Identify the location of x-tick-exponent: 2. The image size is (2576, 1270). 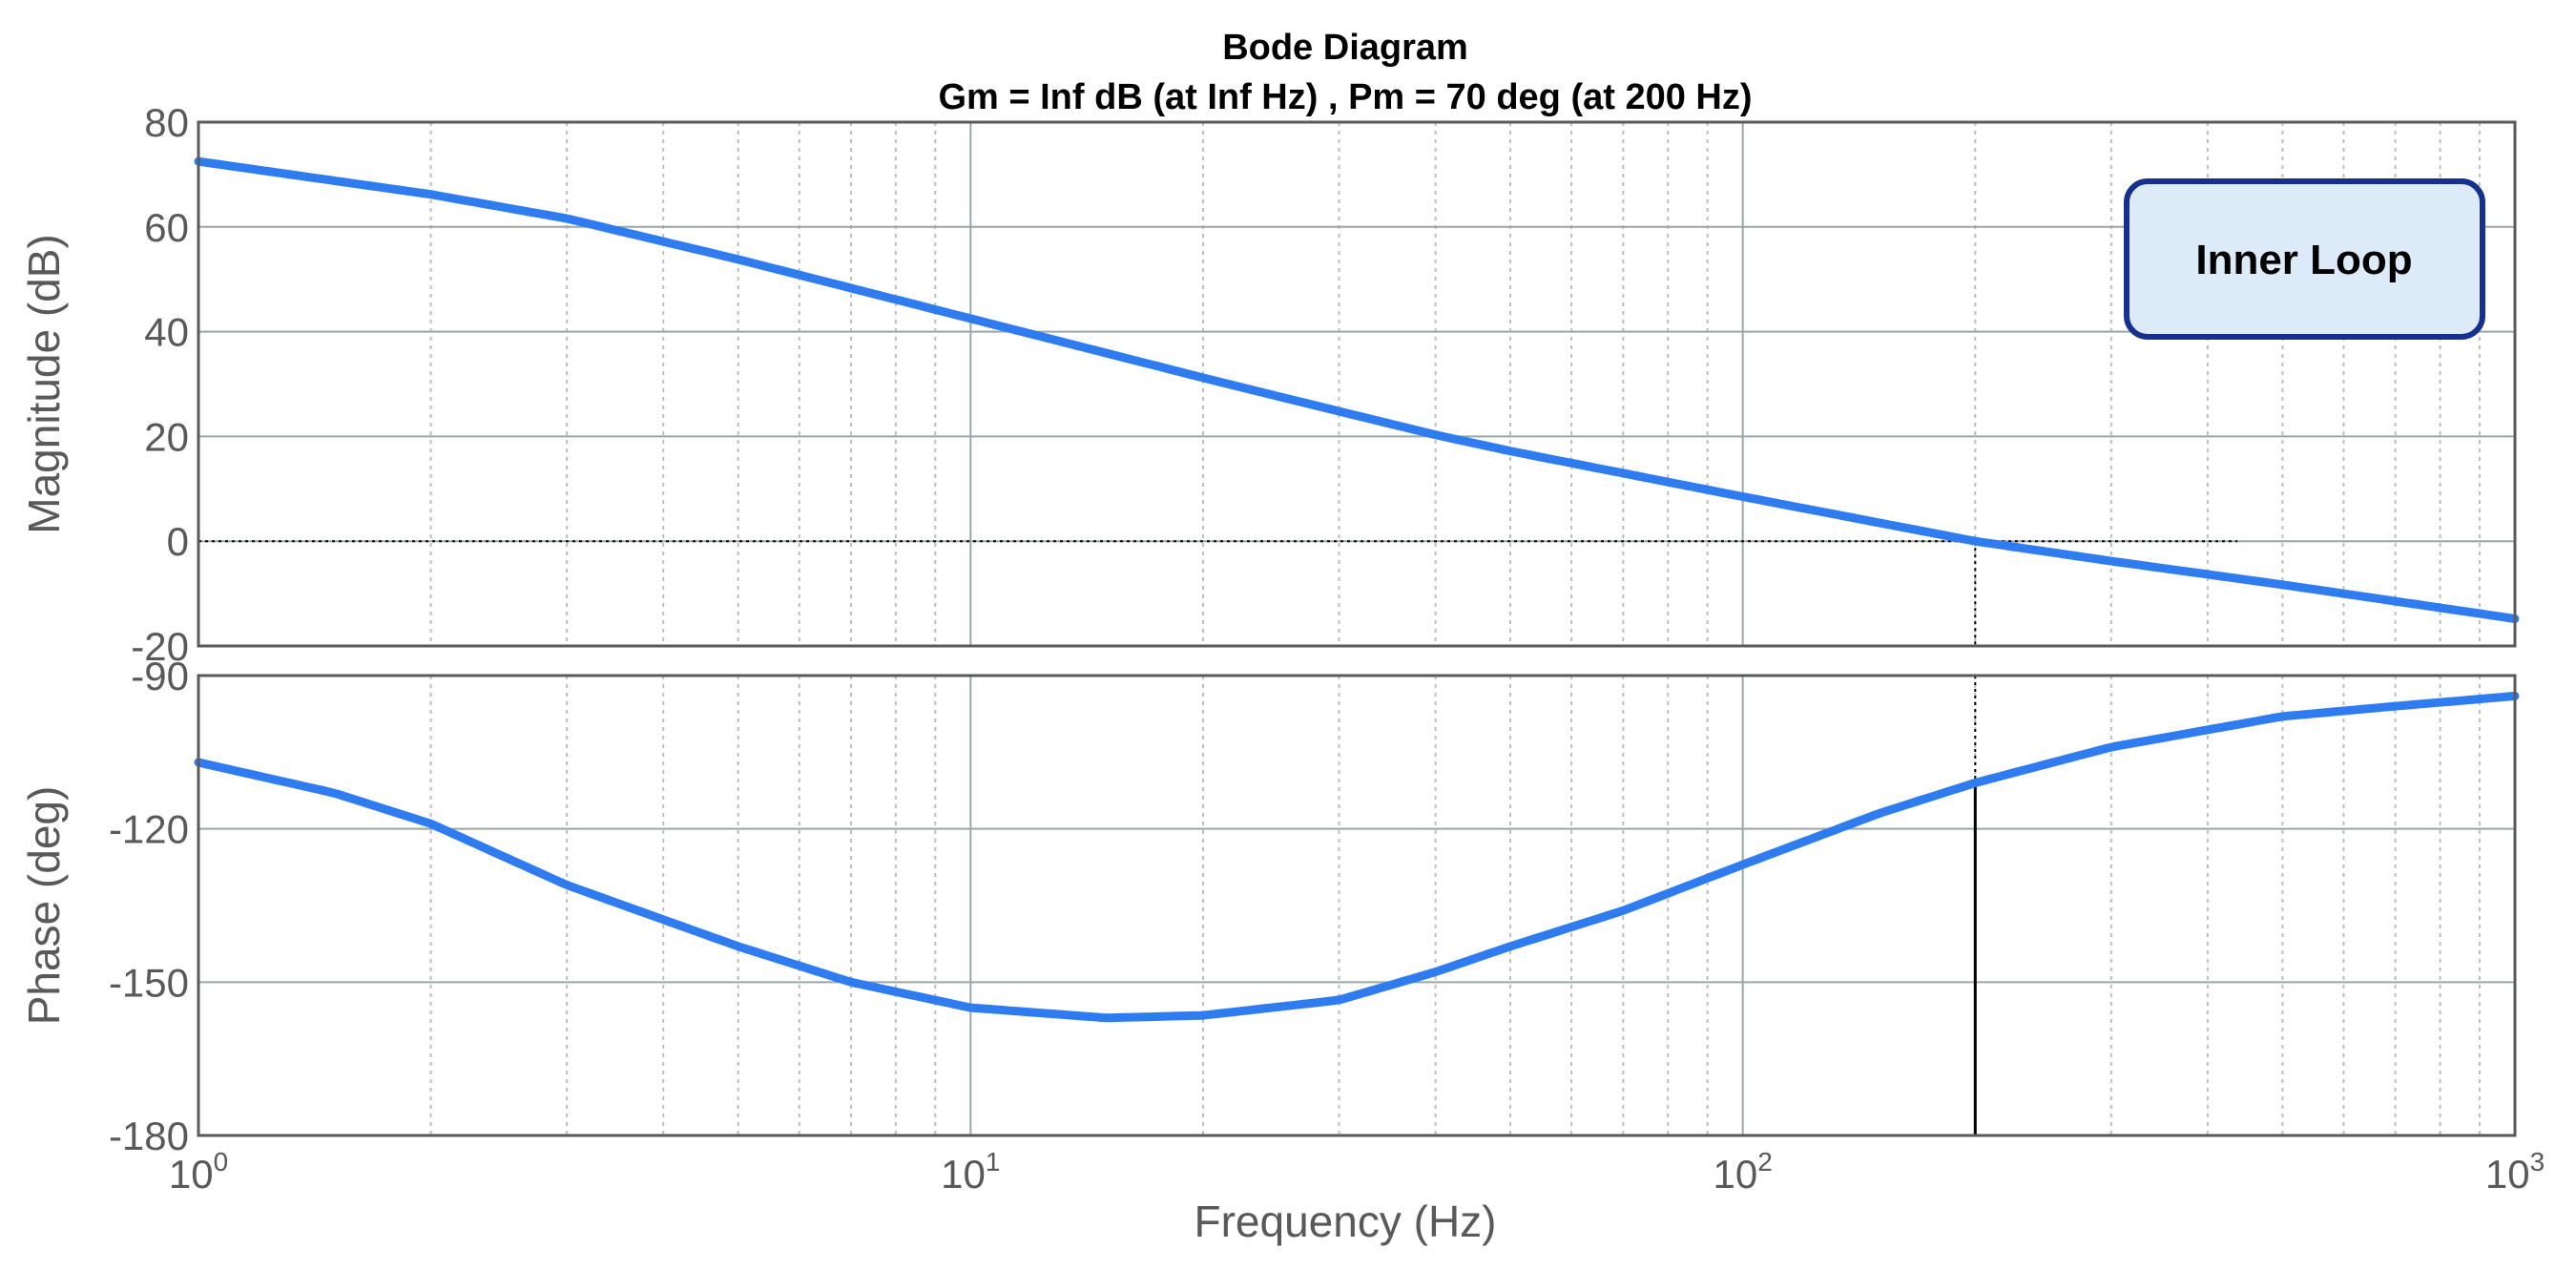
(1765, 1161).